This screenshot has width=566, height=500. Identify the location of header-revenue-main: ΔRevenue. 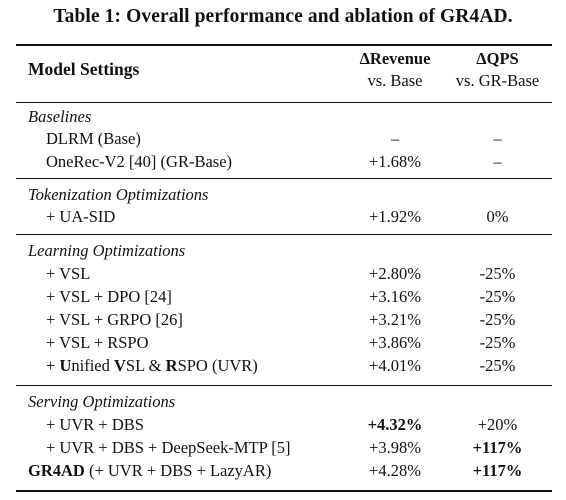
(395, 58).